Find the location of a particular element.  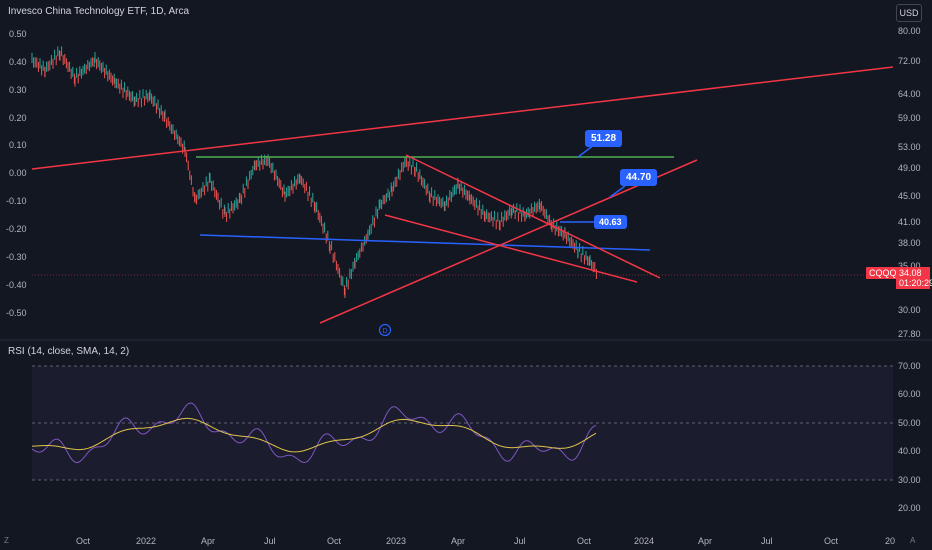

rsi-tick: 30.00 is located at coordinates (909, 480).